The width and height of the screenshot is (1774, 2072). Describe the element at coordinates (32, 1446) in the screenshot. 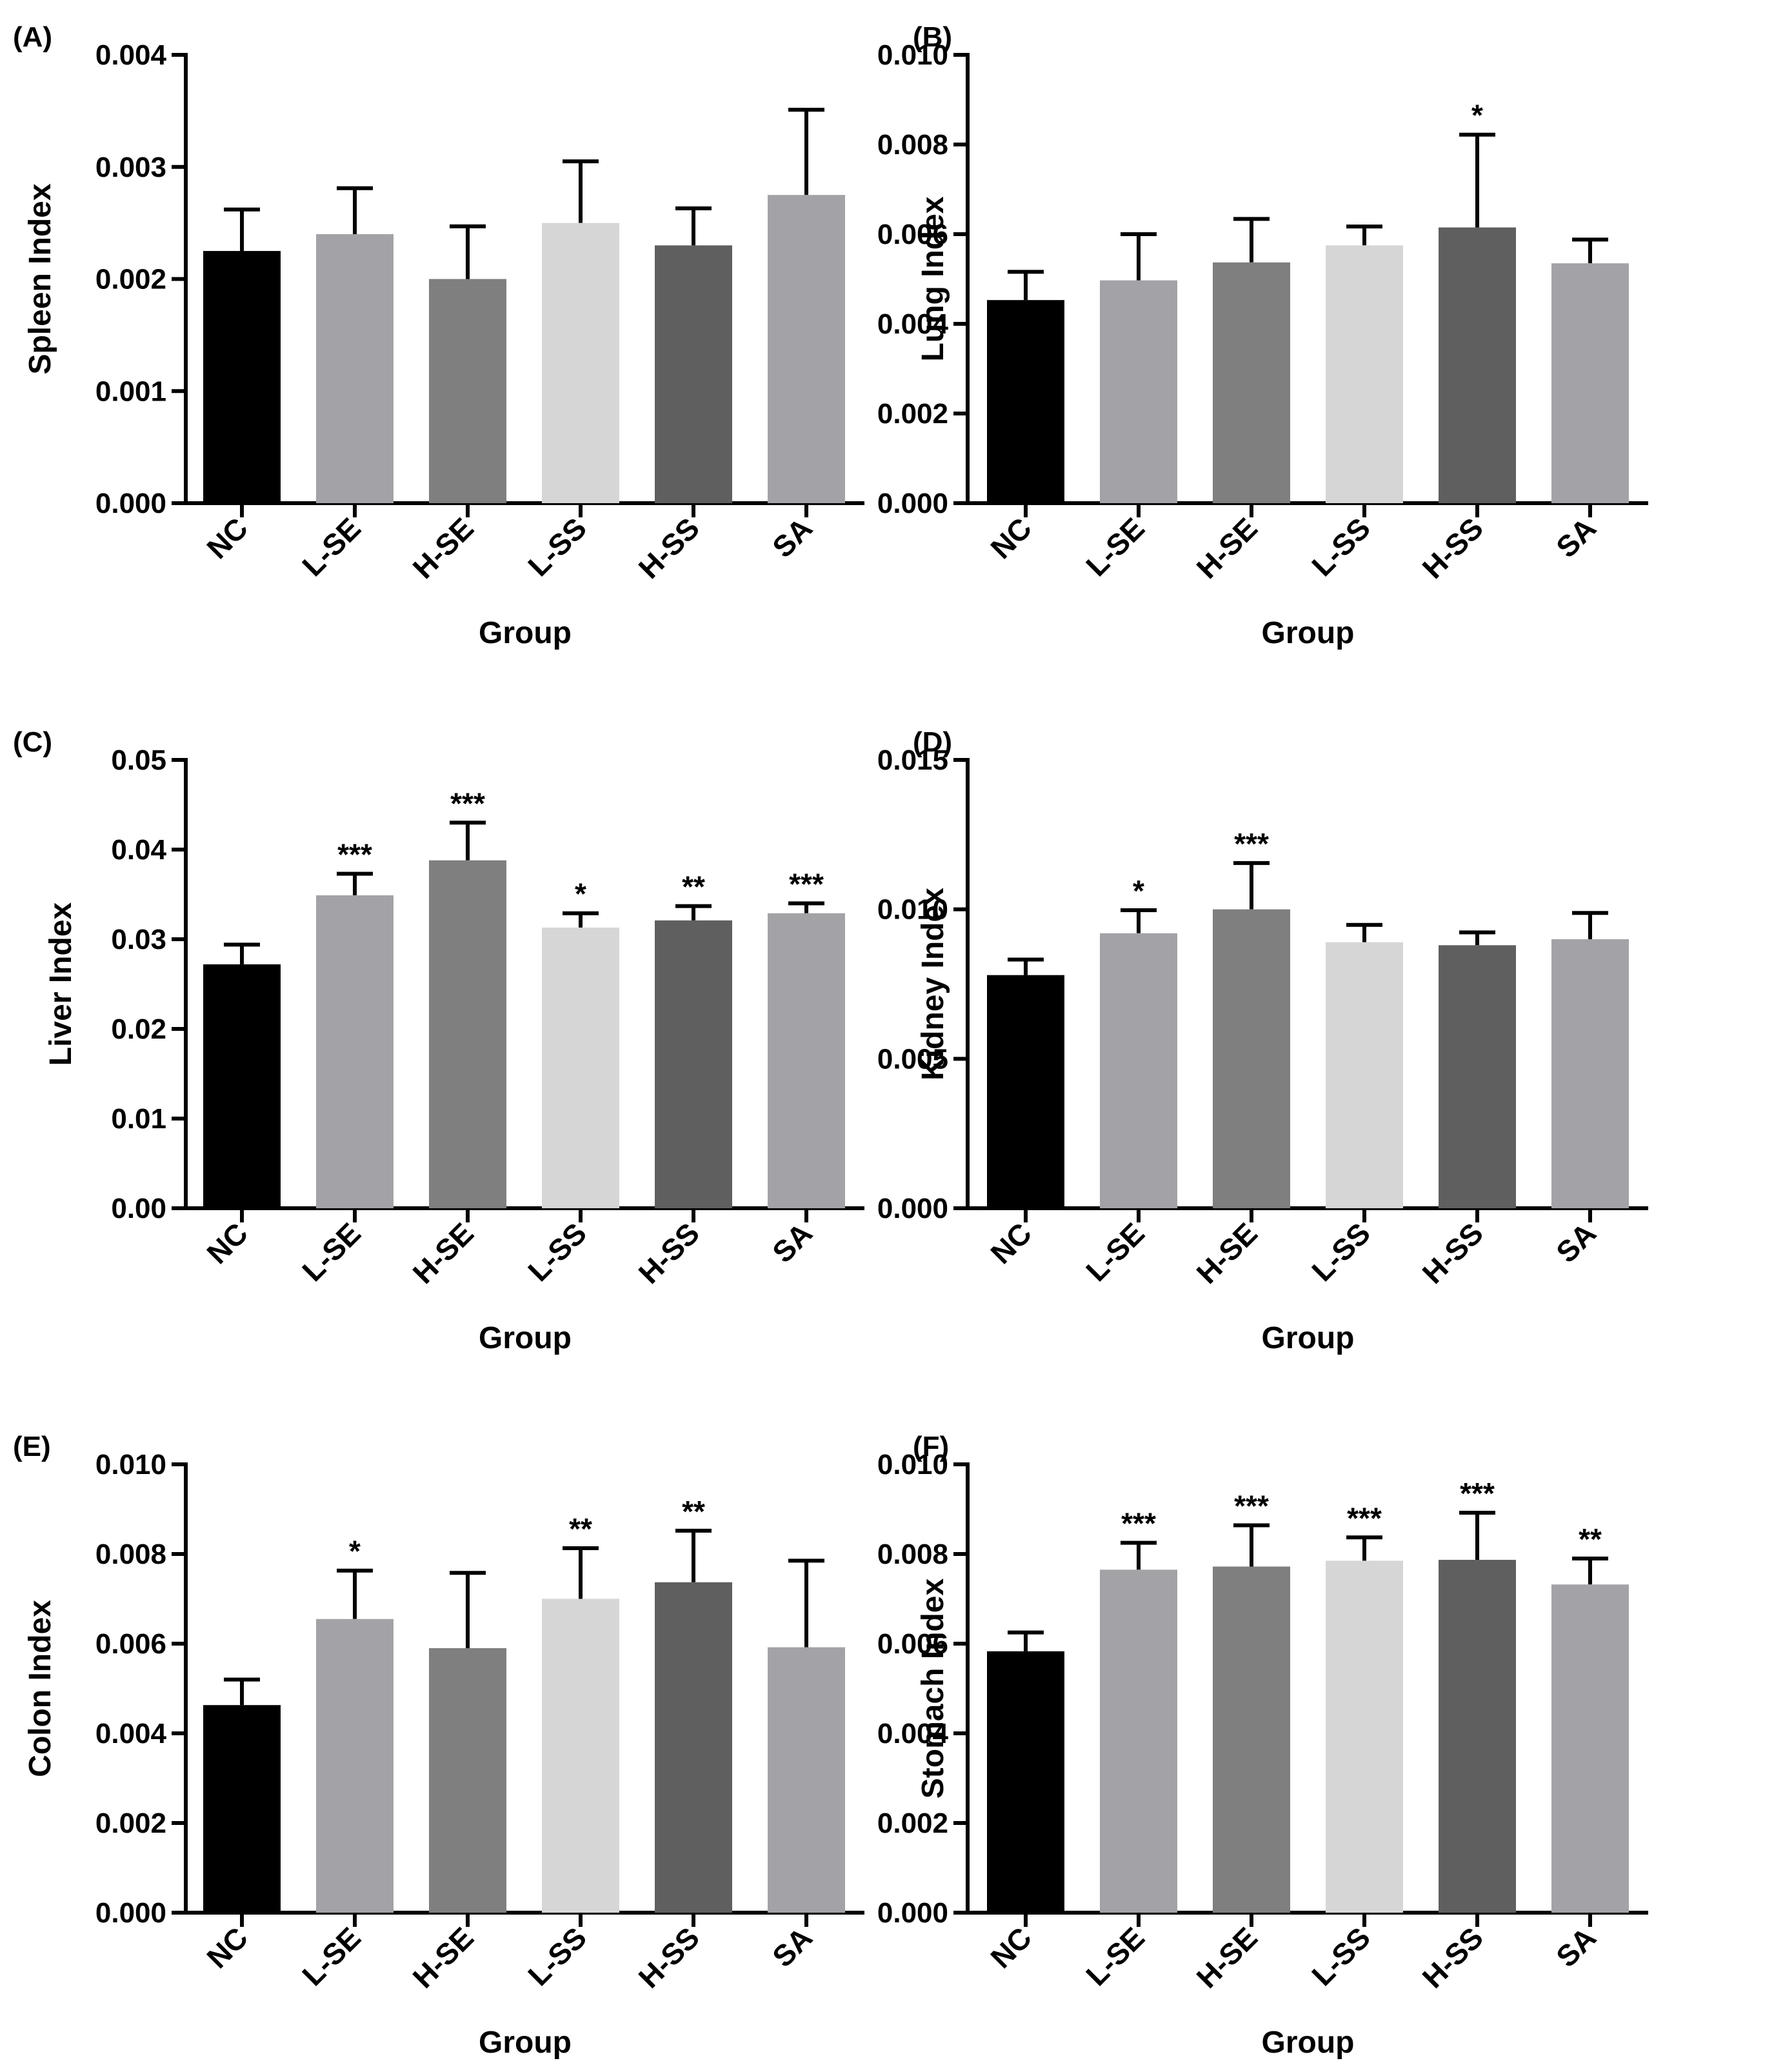

I see `panel-label: (E)` at that location.